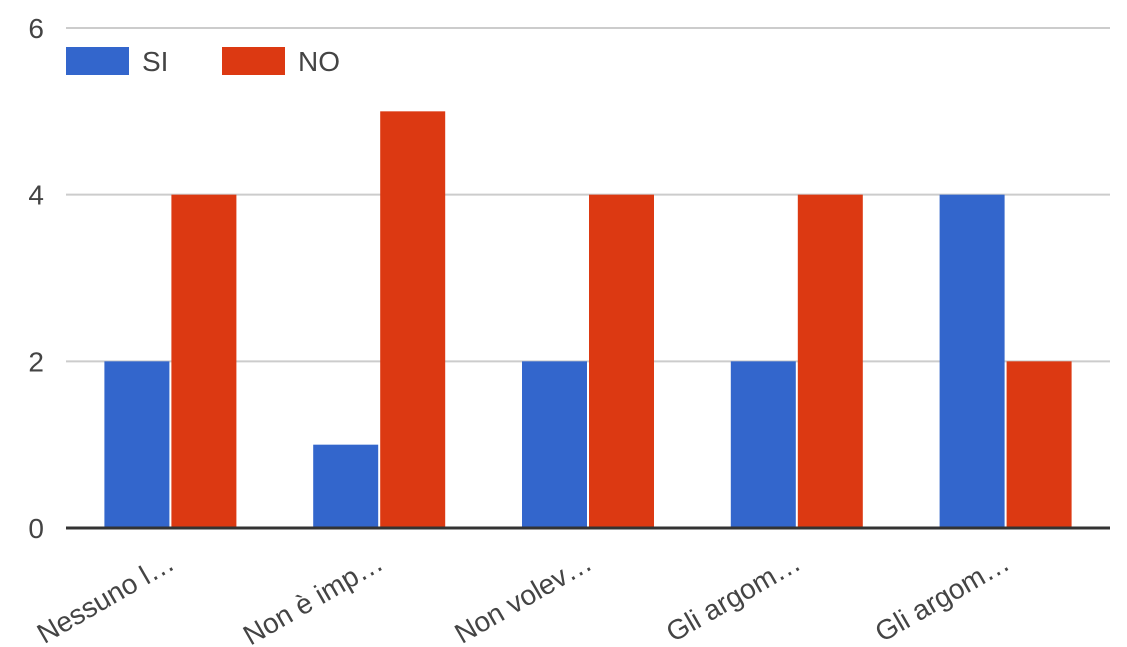  What do you see at coordinates (319, 61) in the screenshot?
I see `legend-label-no: NO` at bounding box center [319, 61].